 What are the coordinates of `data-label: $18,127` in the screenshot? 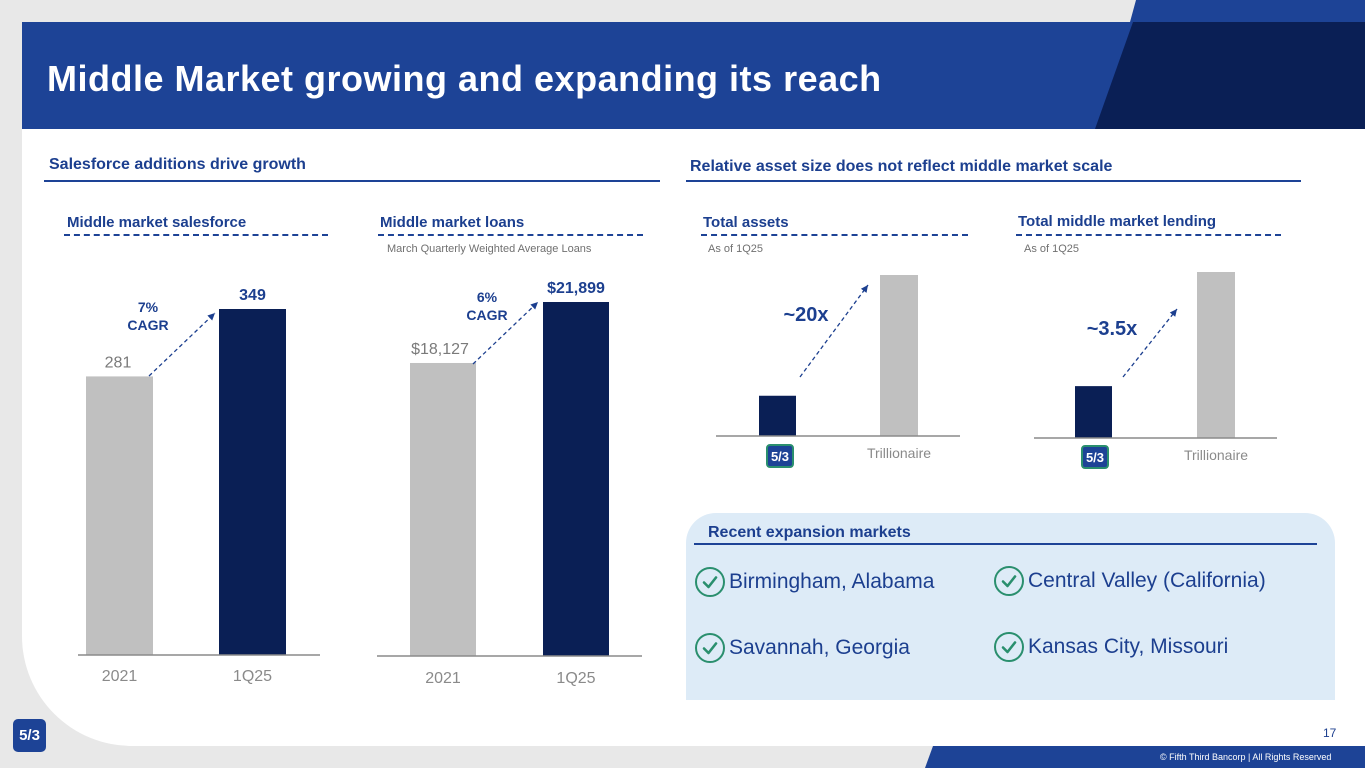 It's located at (440, 349).